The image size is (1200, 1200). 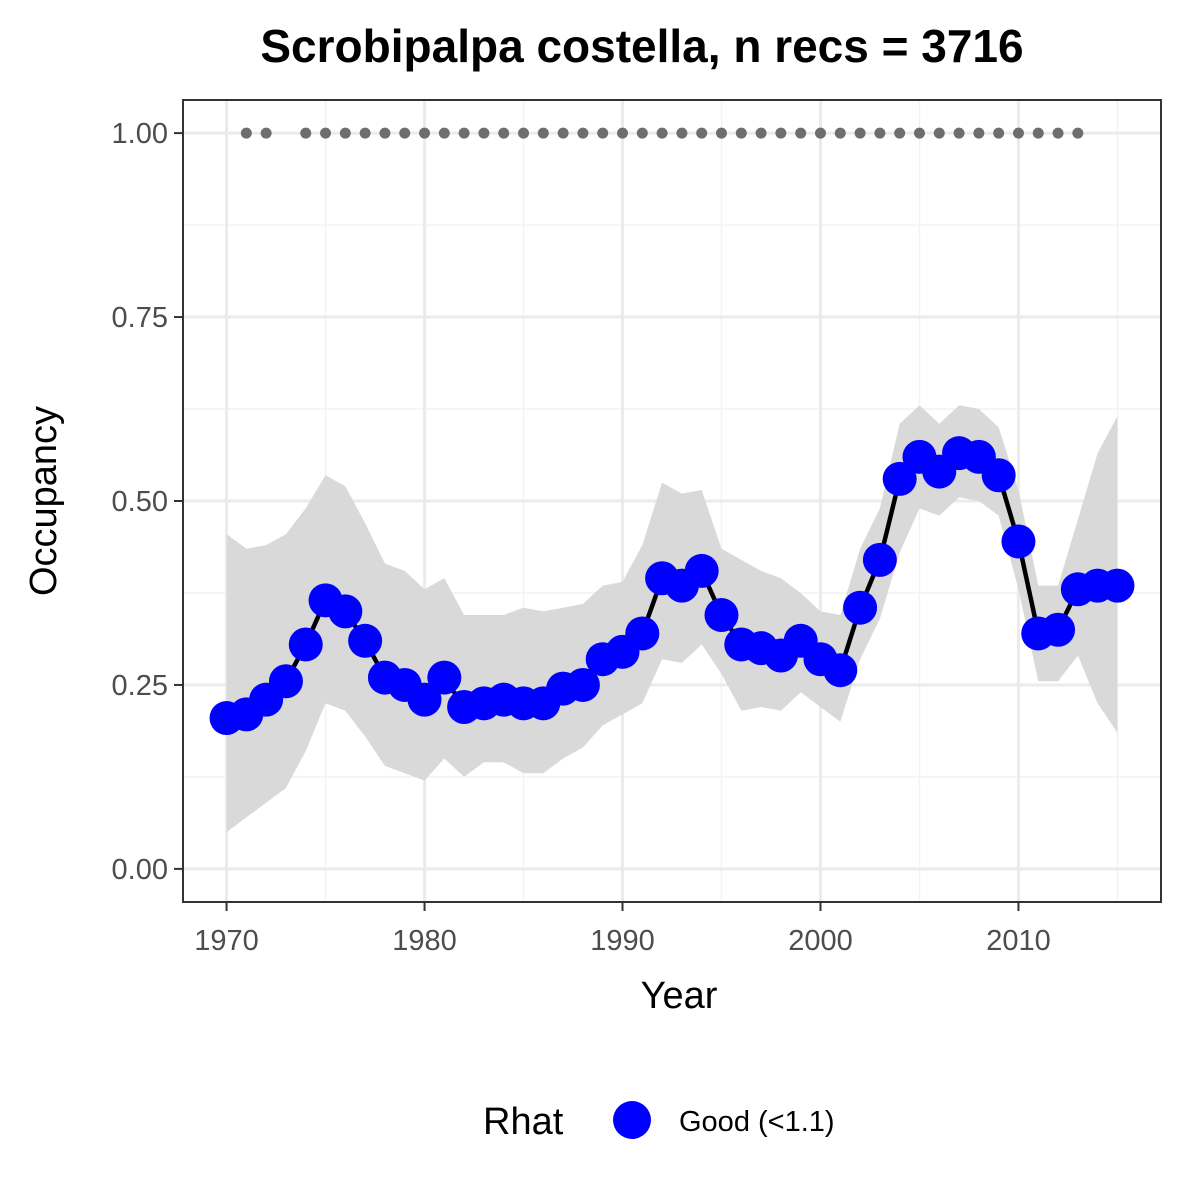 What do you see at coordinates (140, 134) in the screenshot?
I see `y-tick-label: 1.00` at bounding box center [140, 134].